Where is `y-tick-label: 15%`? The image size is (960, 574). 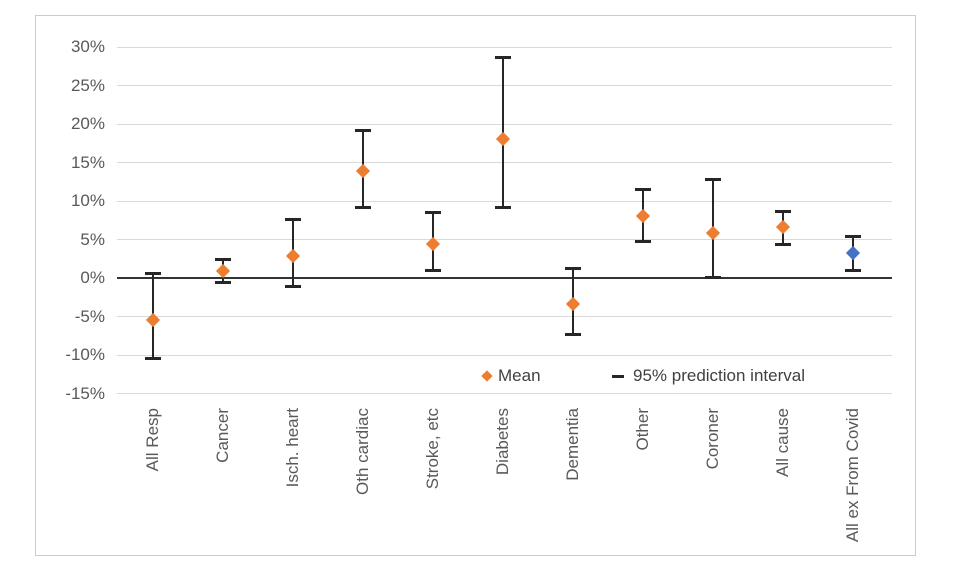
y-tick-label: 15% is located at coordinates (87, 162).